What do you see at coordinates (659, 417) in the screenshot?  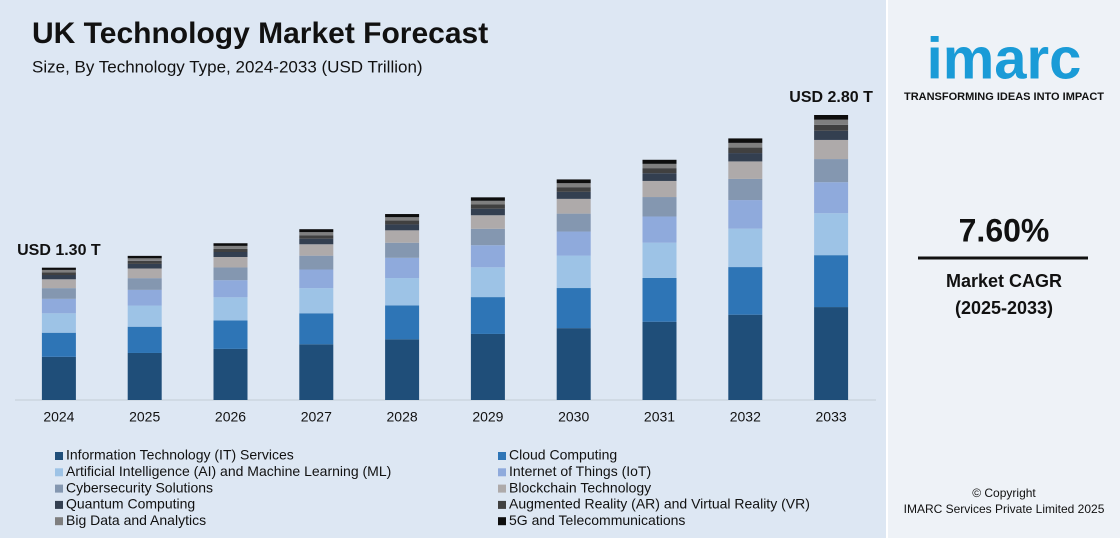 I see `x-tick-label: 2031` at bounding box center [659, 417].